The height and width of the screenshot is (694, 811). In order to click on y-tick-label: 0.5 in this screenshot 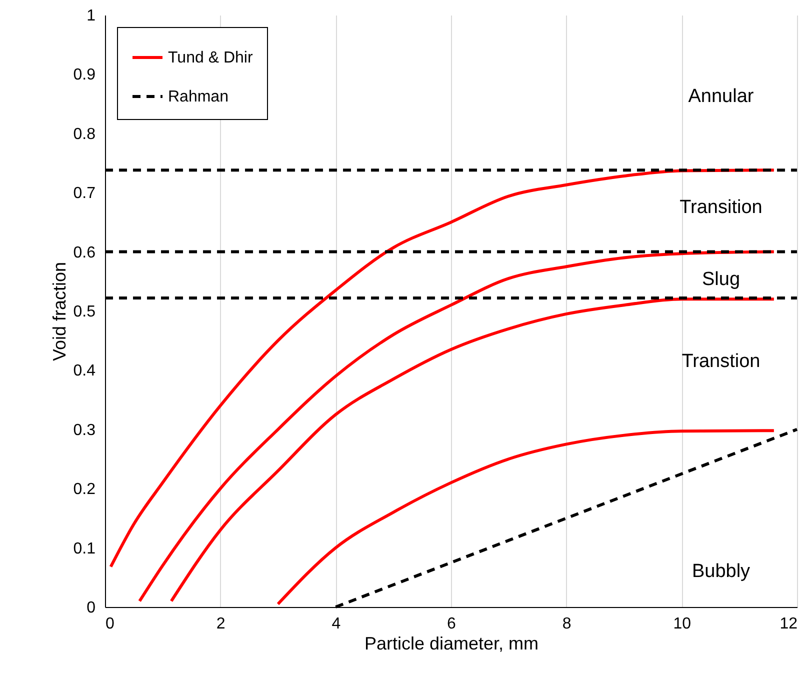, I will do `click(84, 312)`.